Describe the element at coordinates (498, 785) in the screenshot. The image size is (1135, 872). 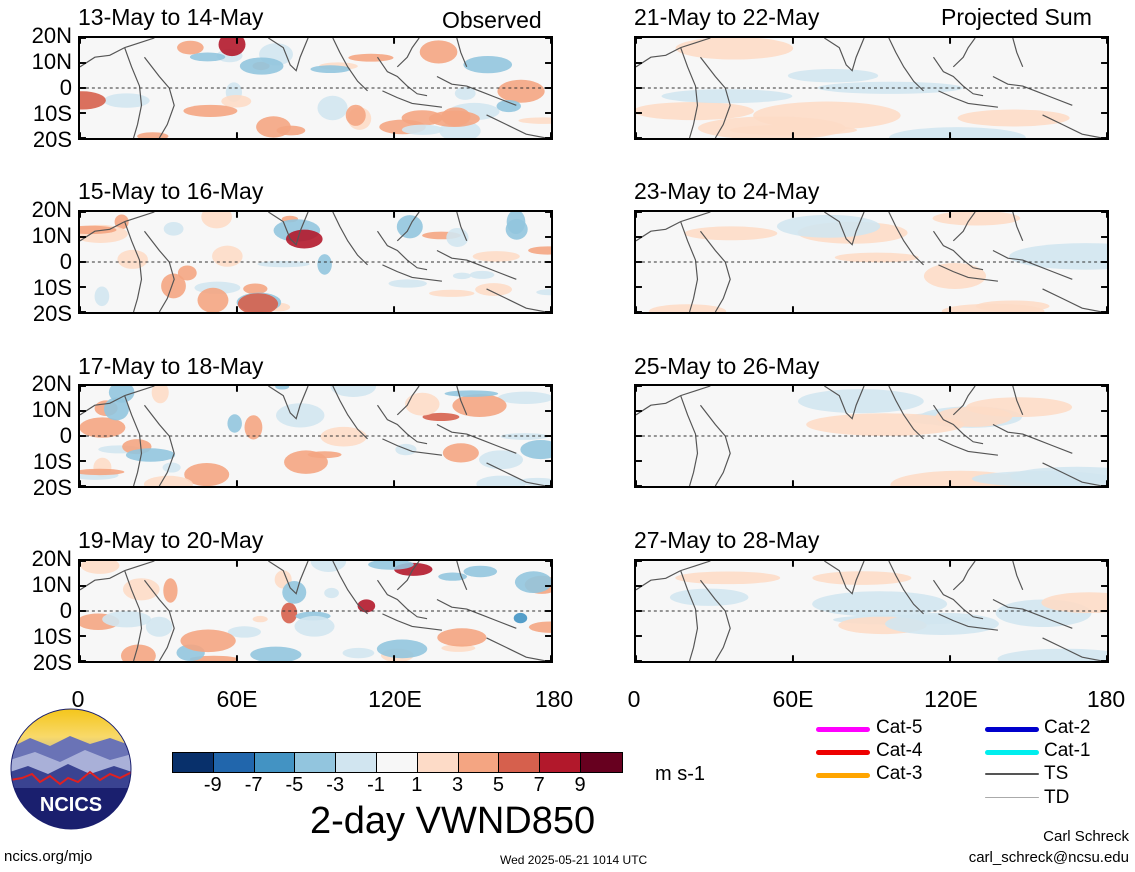
I see `colorbar-tick-label: 5` at that location.